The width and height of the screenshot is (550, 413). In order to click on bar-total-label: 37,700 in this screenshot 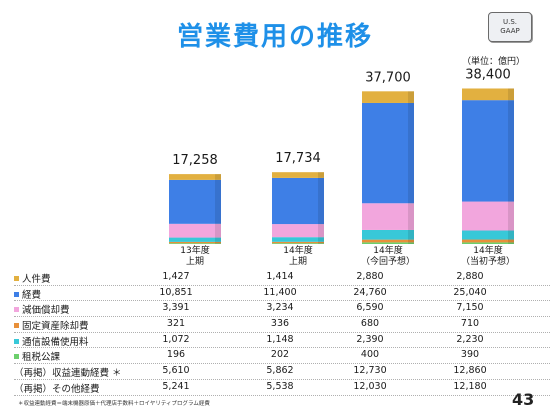, I will do `click(388, 77)`.